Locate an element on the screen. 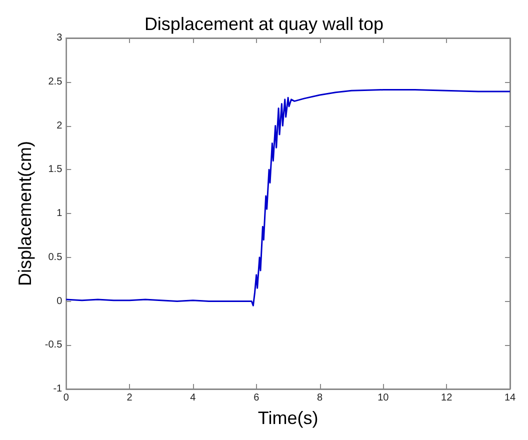 The width and height of the screenshot is (528, 440). x-axis-title: Time(s) is located at coordinates (288, 418).